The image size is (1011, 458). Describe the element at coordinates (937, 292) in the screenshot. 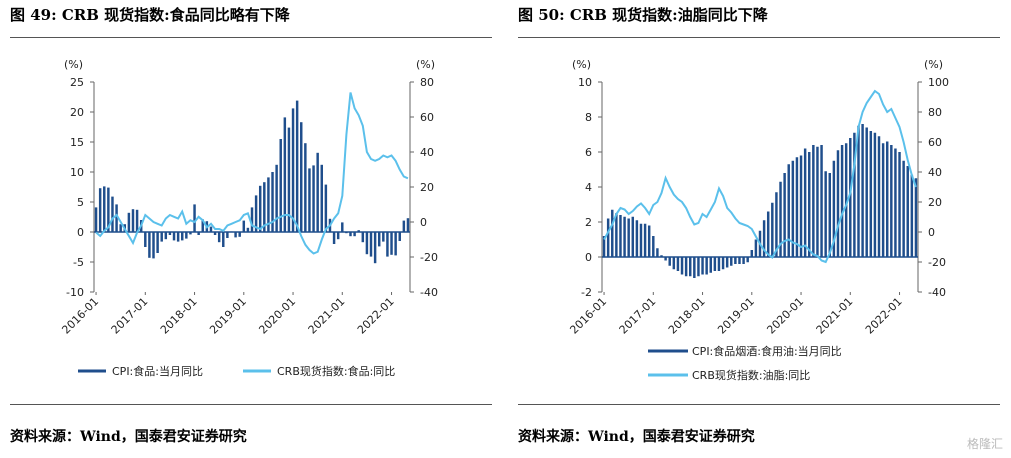

I see `right-tick-label: -40` at that location.